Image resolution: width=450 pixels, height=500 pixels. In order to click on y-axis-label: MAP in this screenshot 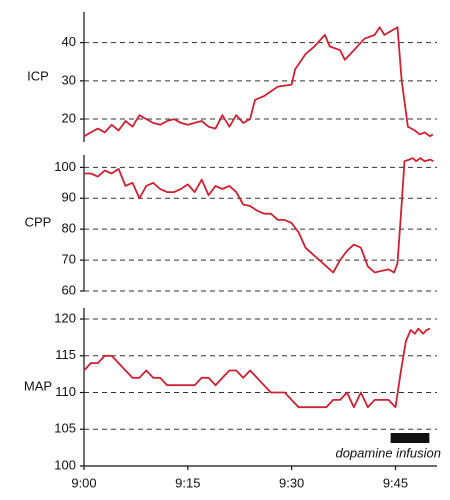, I will do `click(38, 385)`.